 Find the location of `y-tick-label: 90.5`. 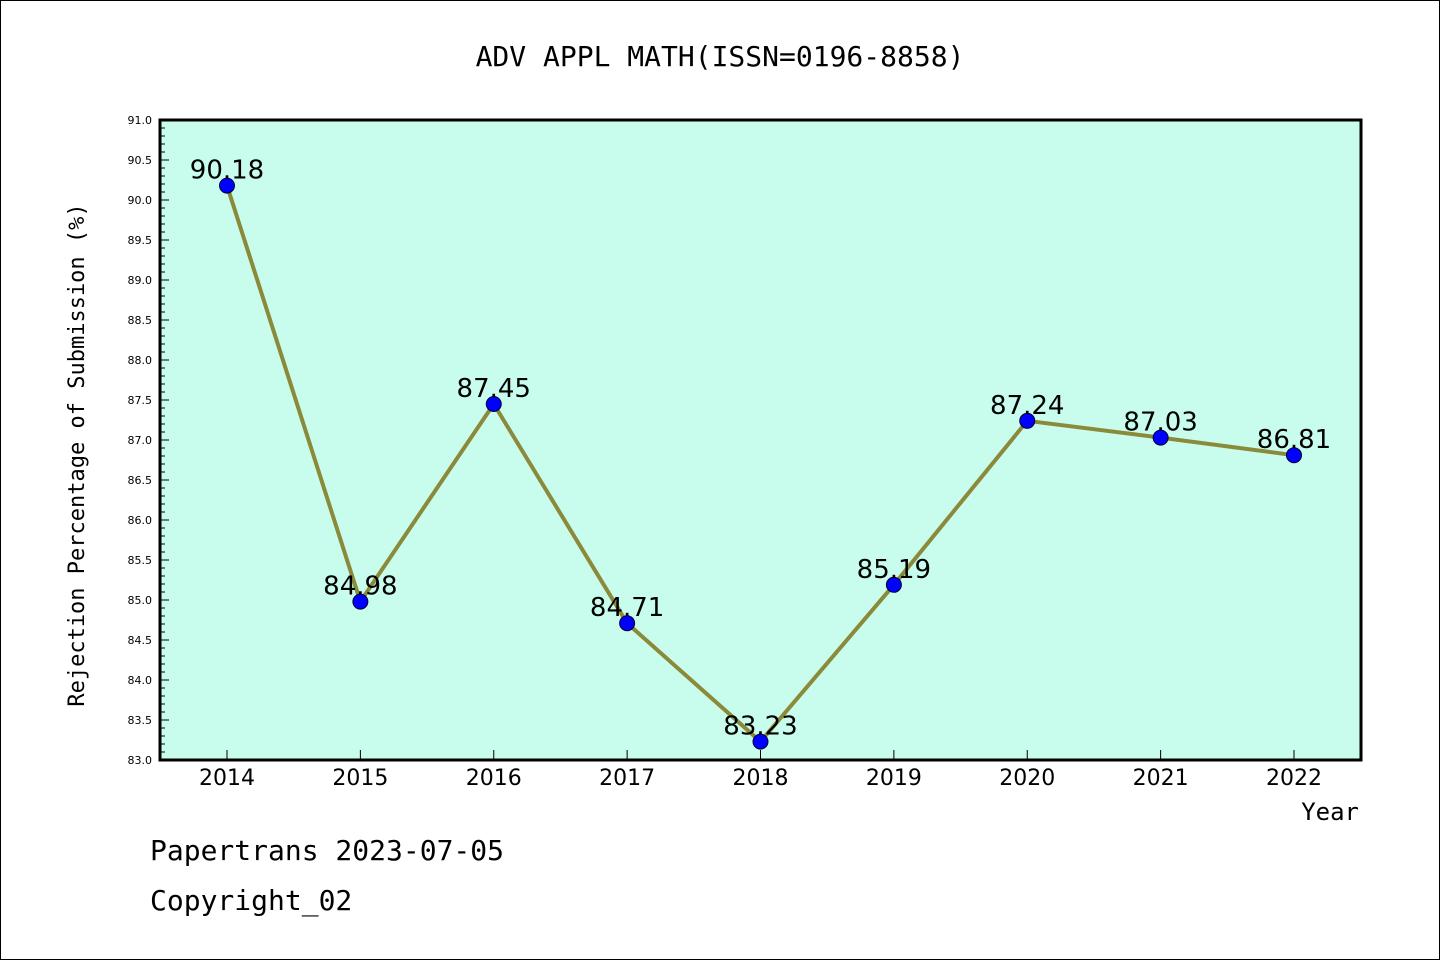

y-tick-label: 90.5 is located at coordinates (140, 160).